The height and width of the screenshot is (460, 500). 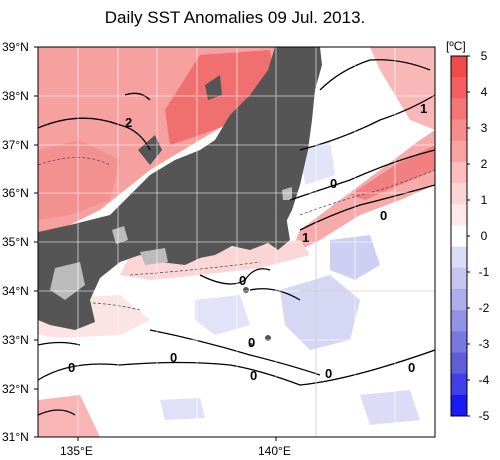 What do you see at coordinates (392, 172) in the screenshot?
I see `warm-anomaly-east-core` at bounding box center [392, 172].